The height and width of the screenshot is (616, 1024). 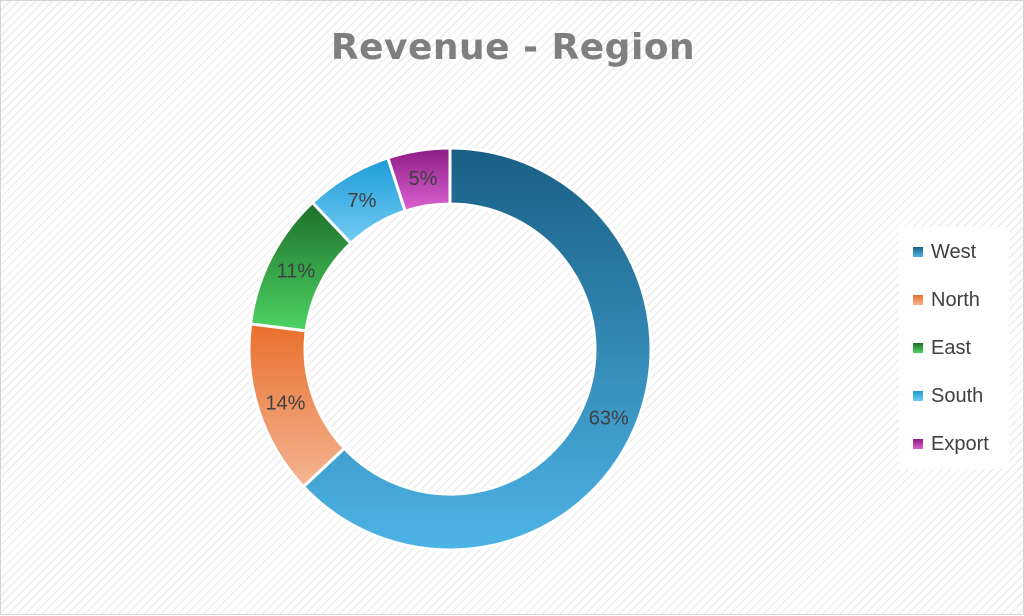 I want to click on data-label-south: 7%, so click(x=361, y=201).